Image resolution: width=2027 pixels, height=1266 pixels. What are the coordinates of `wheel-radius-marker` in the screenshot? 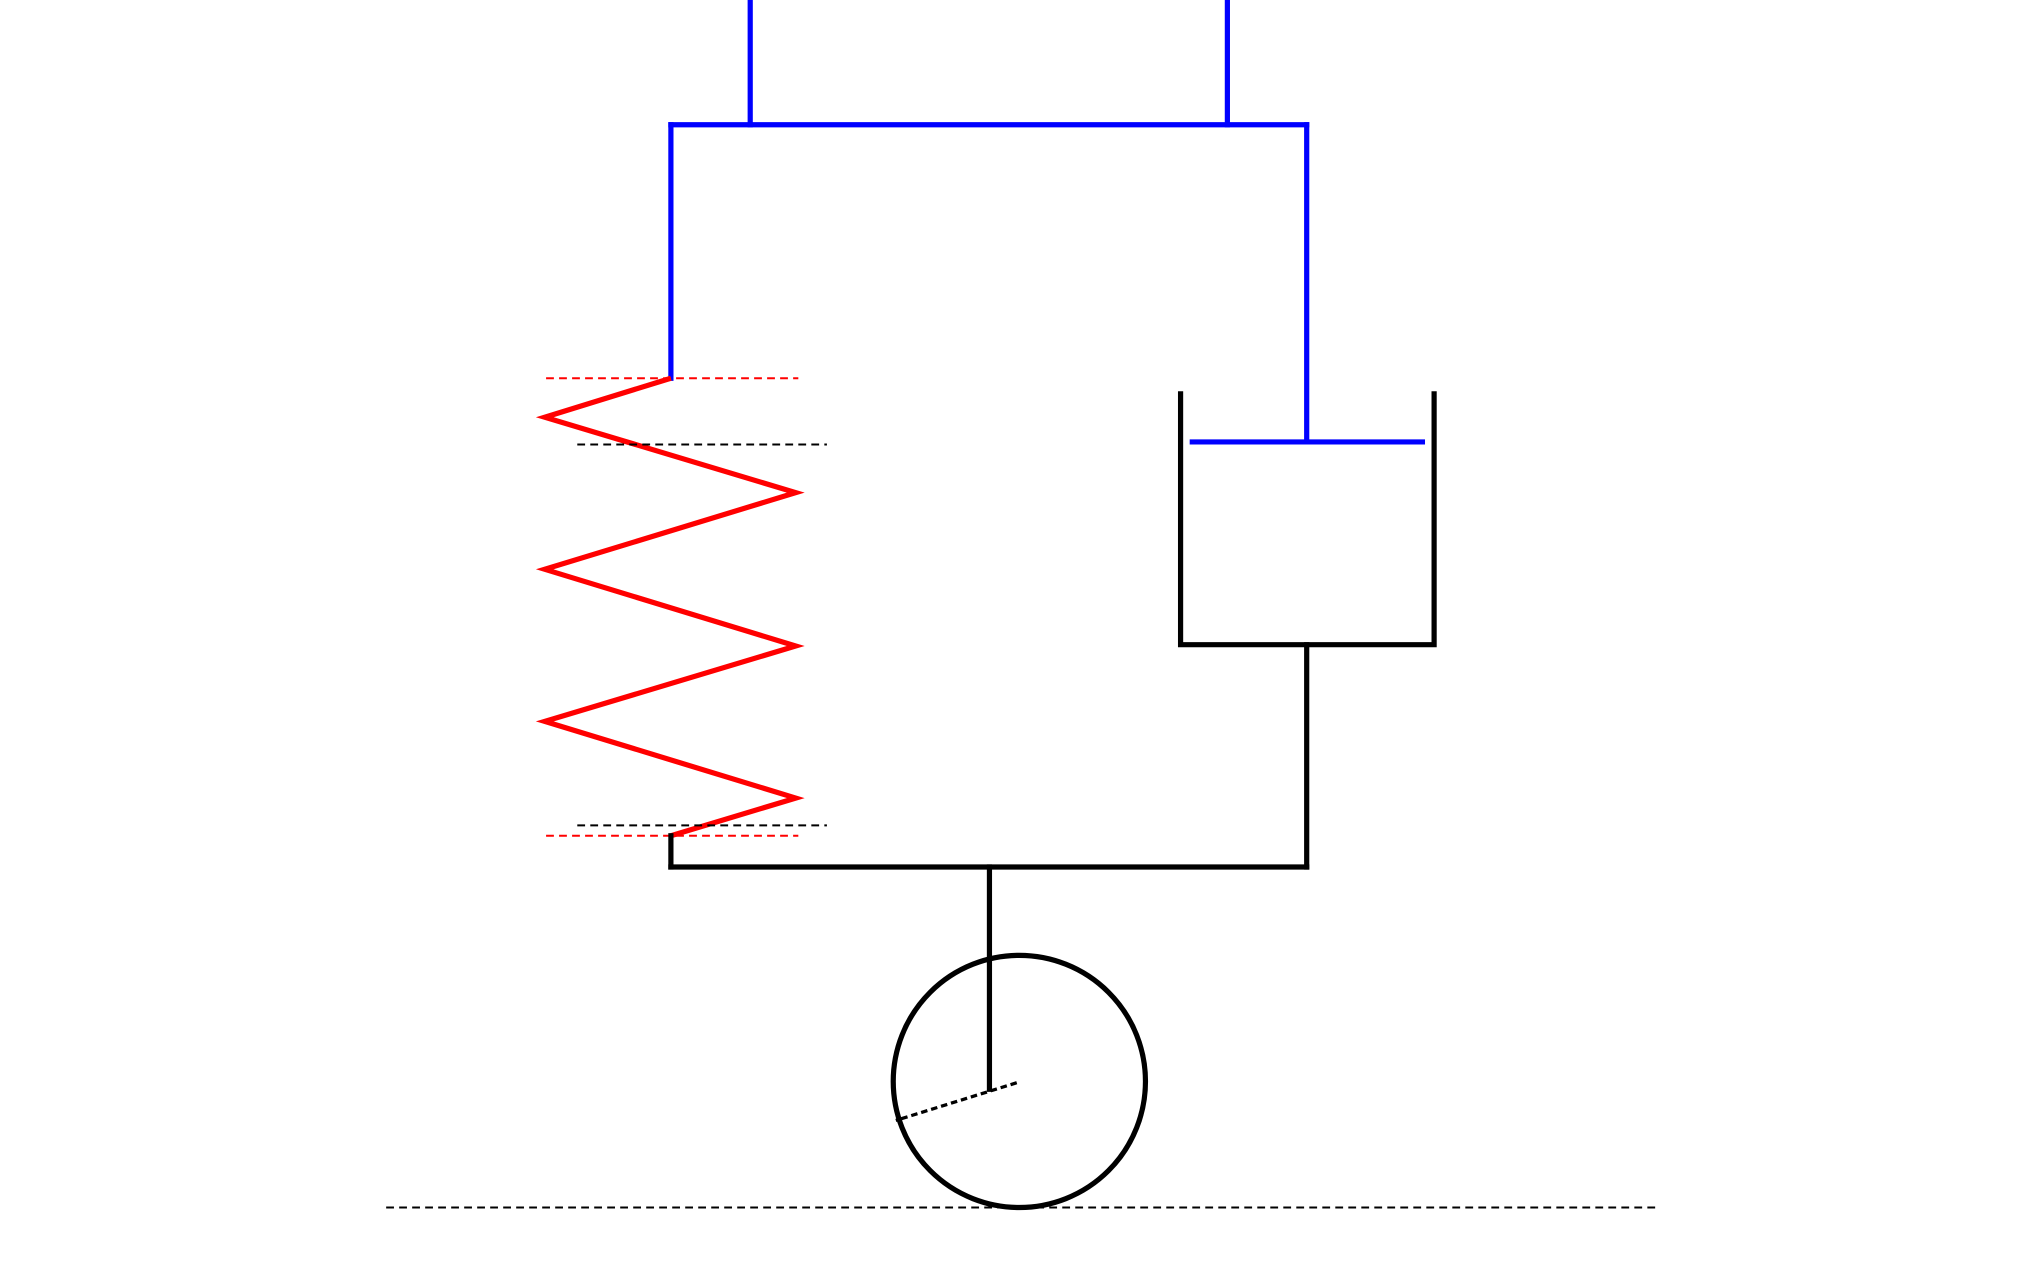 It's located at (956, 1101).